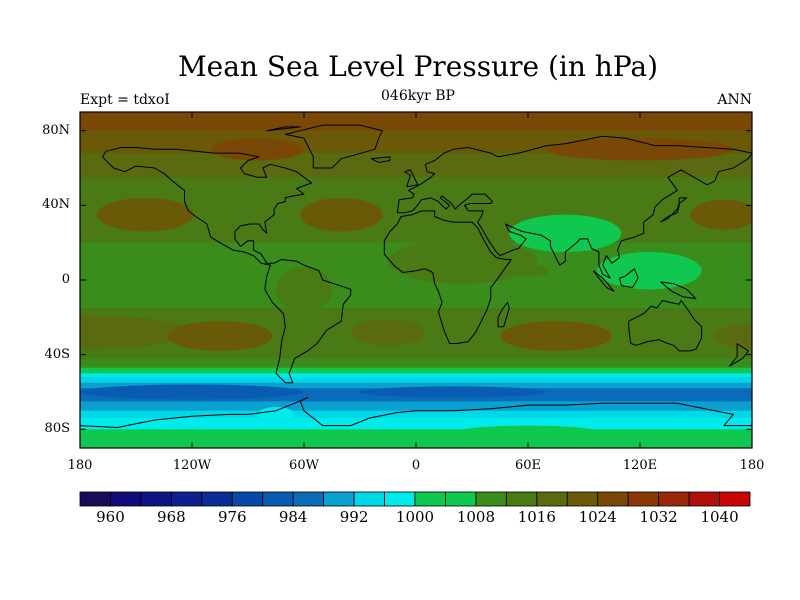 Image resolution: width=800 pixels, height=600 pixels. Describe the element at coordinates (56, 205) in the screenshot. I see `lat-tick-label: 40N` at that location.